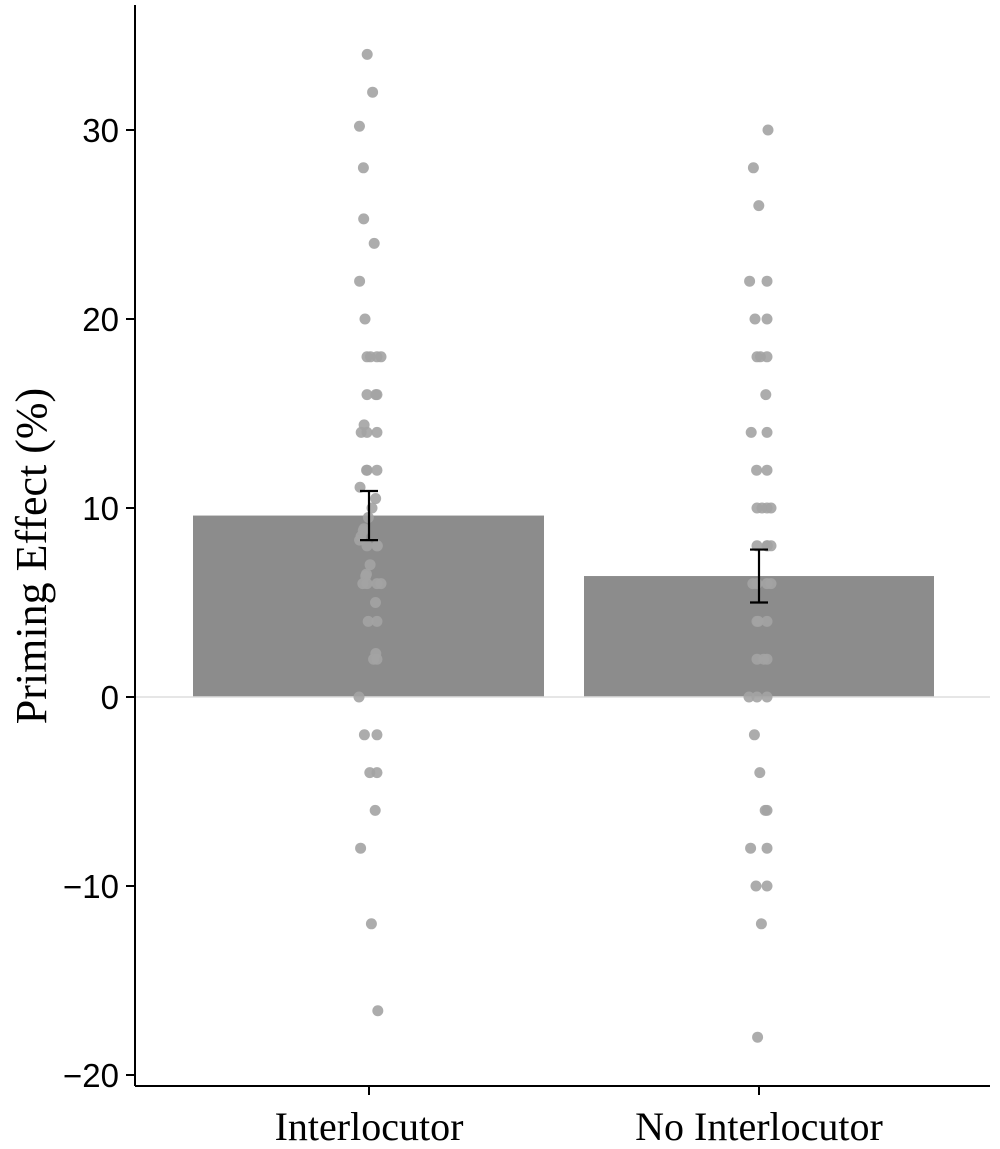  What do you see at coordinates (100, 130) in the screenshot?
I see `y-tick-label: 30` at bounding box center [100, 130].